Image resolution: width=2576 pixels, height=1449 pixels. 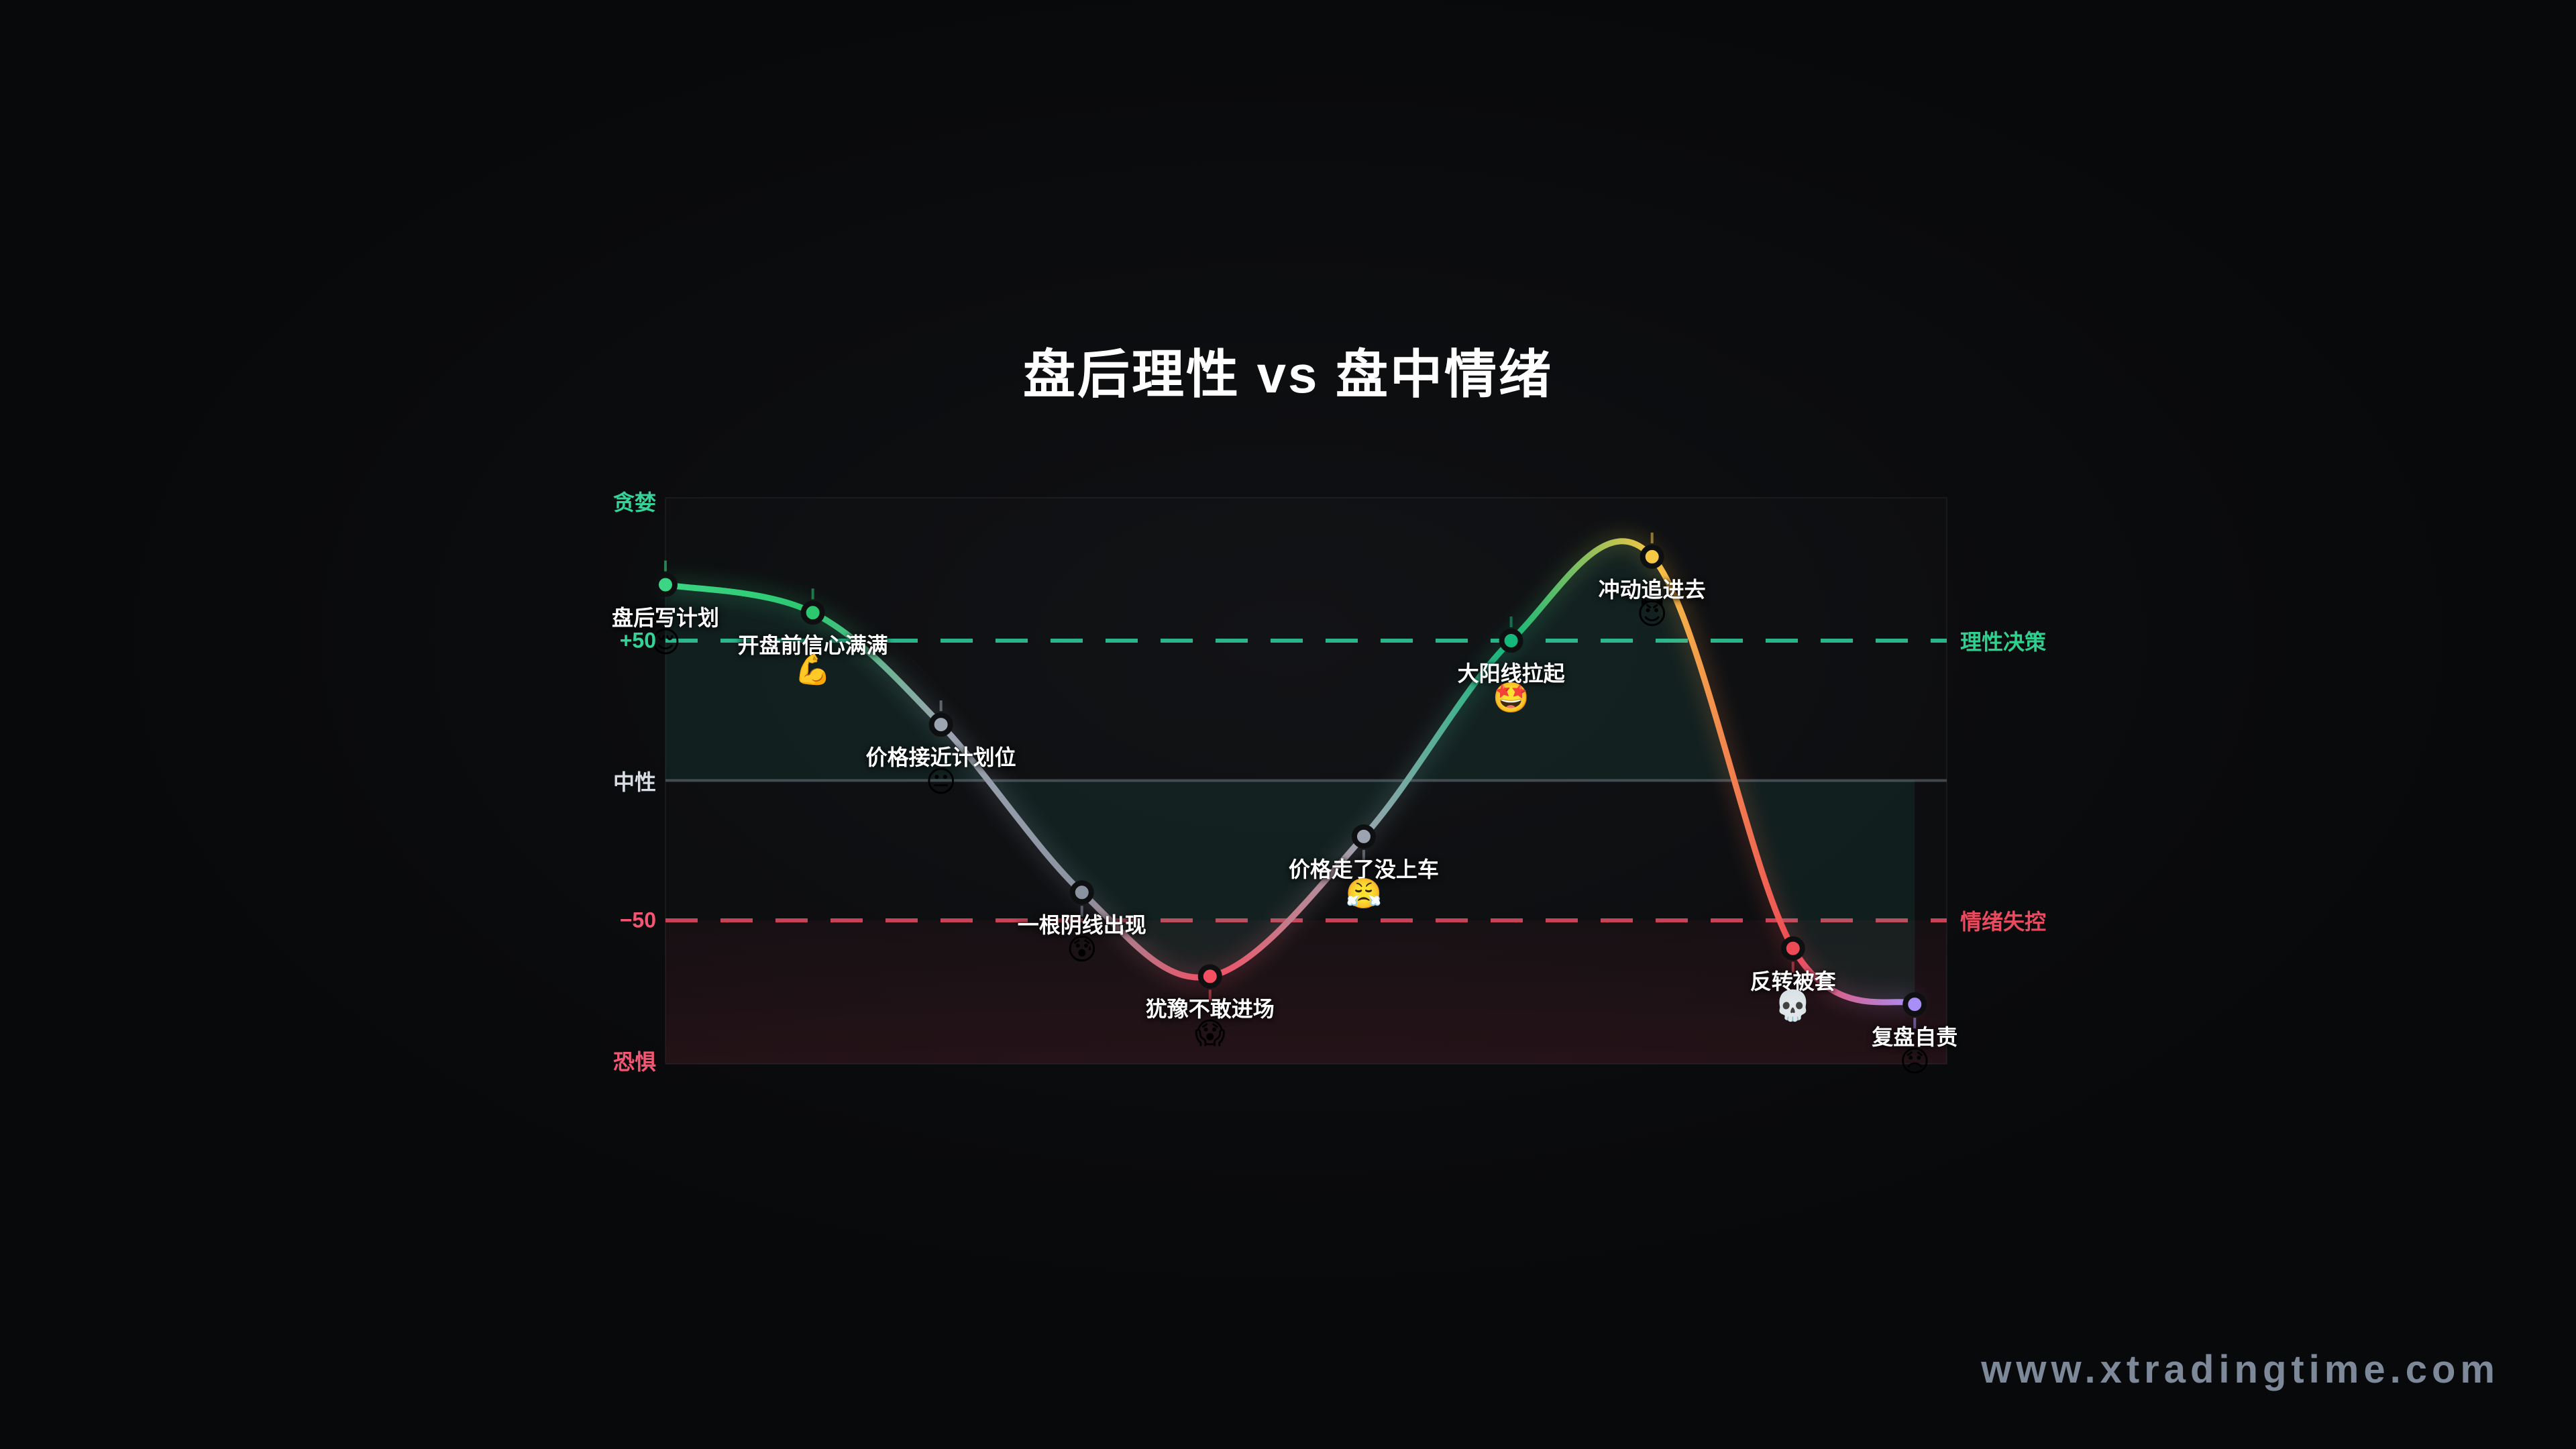 What do you see at coordinates (634, 1061) in the screenshot?
I see `y-axis-label: 恐惧` at bounding box center [634, 1061].